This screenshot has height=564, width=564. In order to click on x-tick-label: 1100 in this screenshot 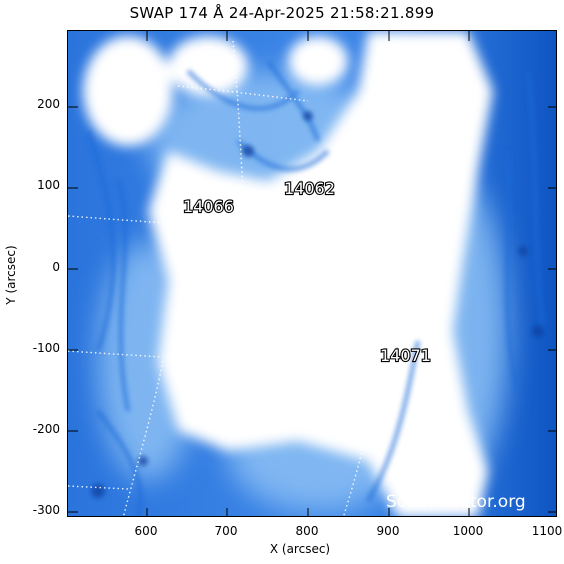, I will do `click(547, 531)`.